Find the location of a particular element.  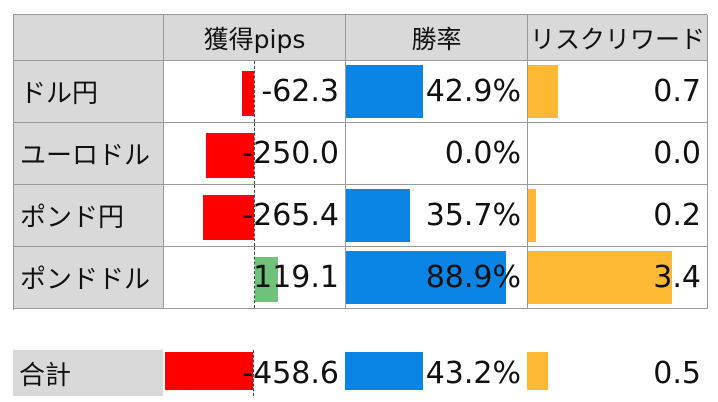

winrate-cell: 0.0% is located at coordinates (437, 154).